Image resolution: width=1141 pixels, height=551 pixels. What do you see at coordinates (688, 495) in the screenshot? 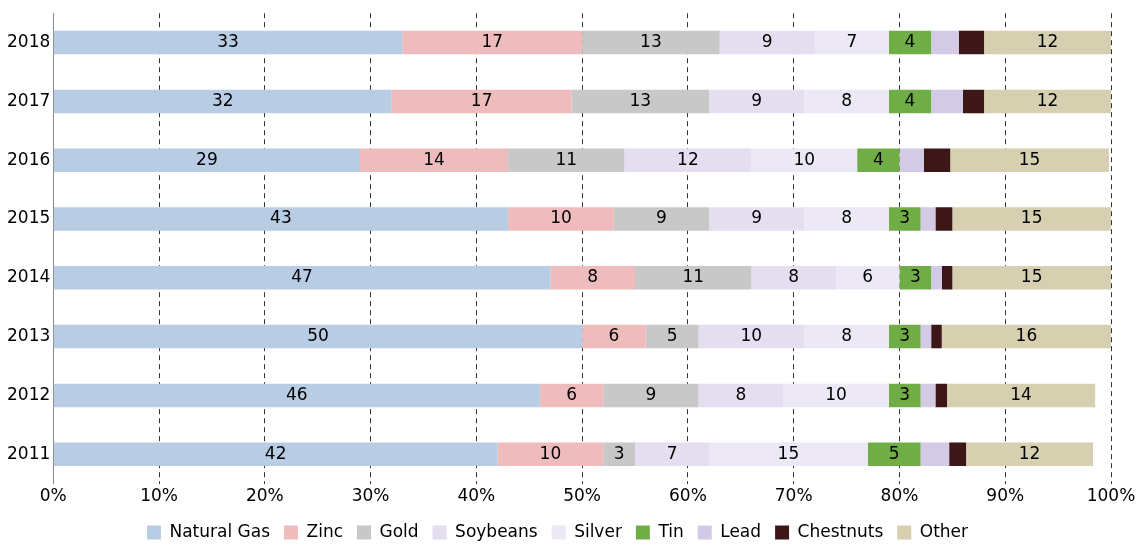
I see `x-tick-label: 60%` at bounding box center [688, 495].